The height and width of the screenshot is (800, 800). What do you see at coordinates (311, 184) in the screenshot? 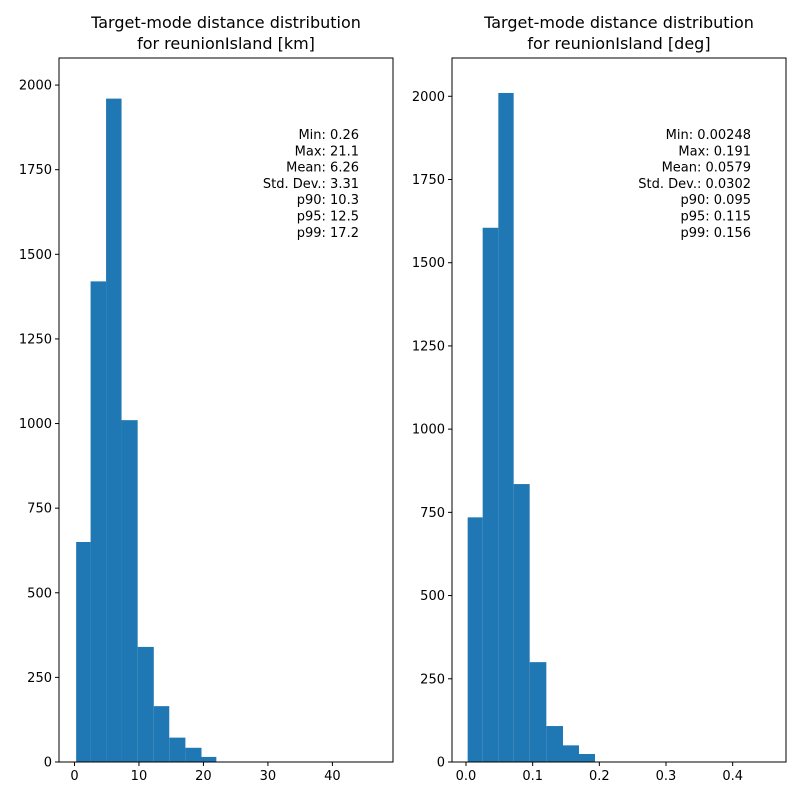
I see `stat-line: Std. Dev.: 3.31` at bounding box center [311, 184].